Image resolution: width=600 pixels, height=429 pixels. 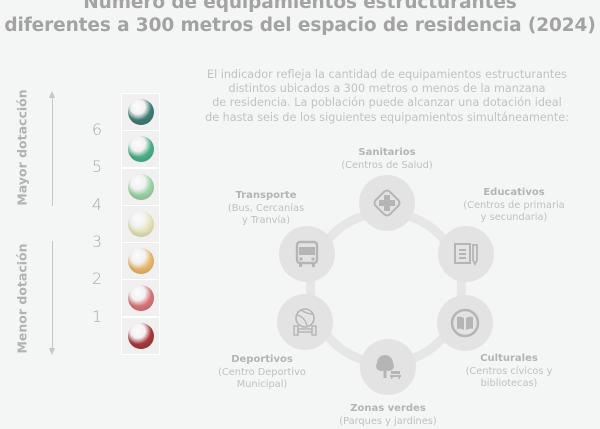 What do you see at coordinates (22, 147) in the screenshot?
I see `upper-scale-label: Mayor dotacción` at bounding box center [22, 147].